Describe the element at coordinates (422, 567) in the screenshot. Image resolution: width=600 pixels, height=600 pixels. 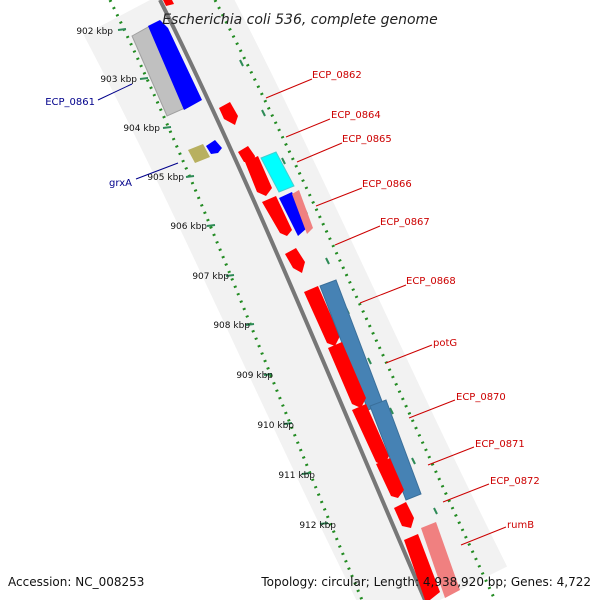
I see `gene-rumb` at that location.